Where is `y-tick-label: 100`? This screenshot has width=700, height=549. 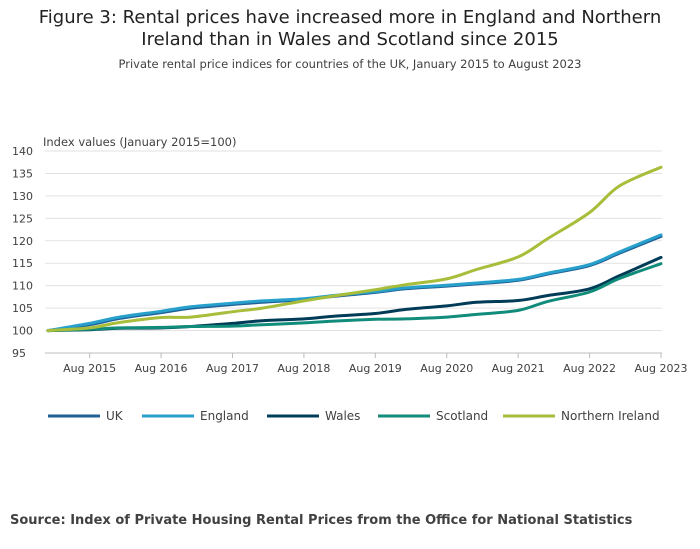 y-tick-label: 100 is located at coordinates (22, 331).